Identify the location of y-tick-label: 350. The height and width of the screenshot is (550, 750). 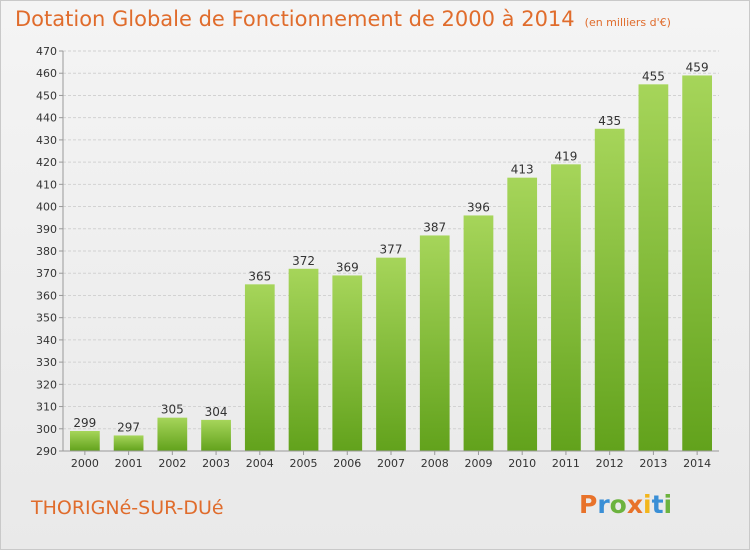
(46, 318).